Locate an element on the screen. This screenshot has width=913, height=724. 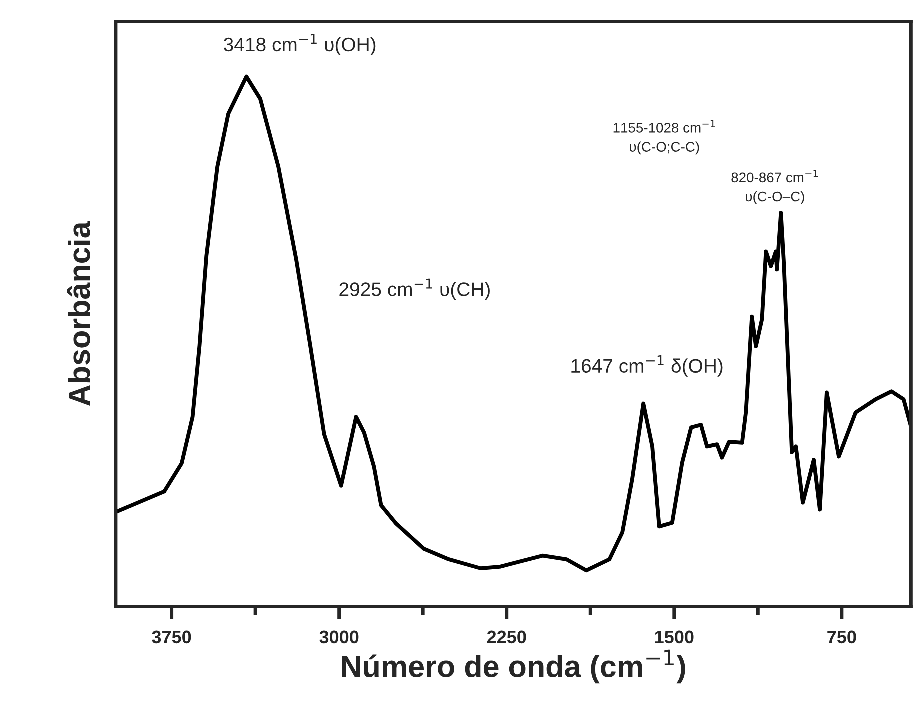
annotation: 2925 cm$^{−1}$ υ(CH) is located at coordinates (415, 289).